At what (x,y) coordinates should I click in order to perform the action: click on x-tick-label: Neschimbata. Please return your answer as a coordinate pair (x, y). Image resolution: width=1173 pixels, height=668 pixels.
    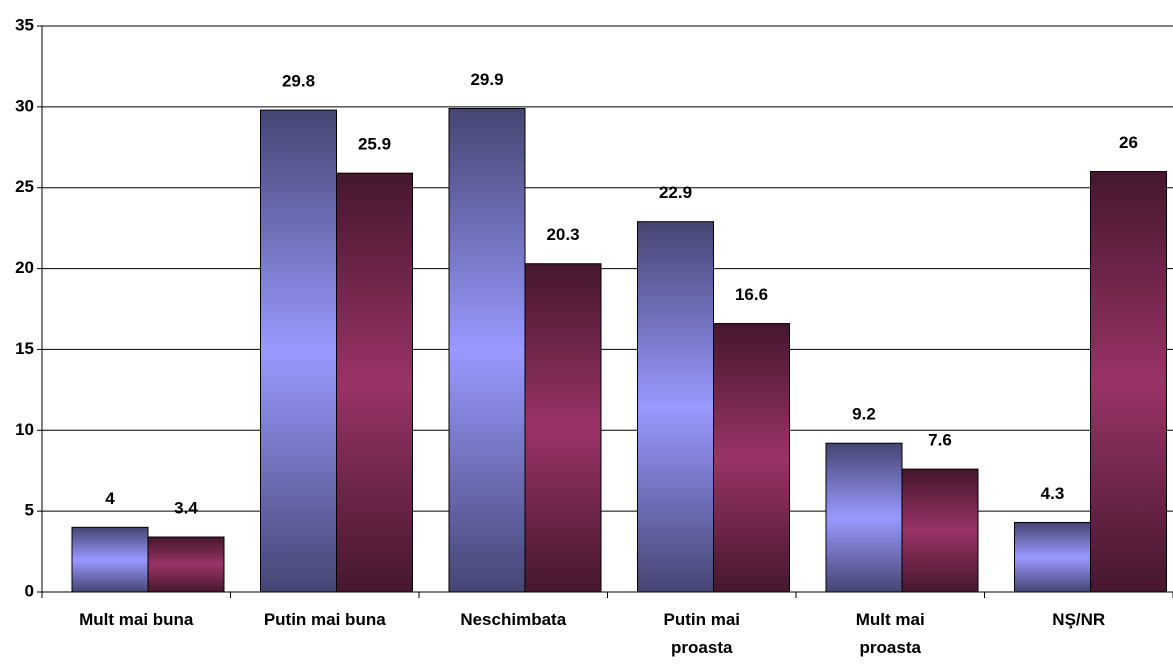
    Looking at the image, I should click on (513, 619).